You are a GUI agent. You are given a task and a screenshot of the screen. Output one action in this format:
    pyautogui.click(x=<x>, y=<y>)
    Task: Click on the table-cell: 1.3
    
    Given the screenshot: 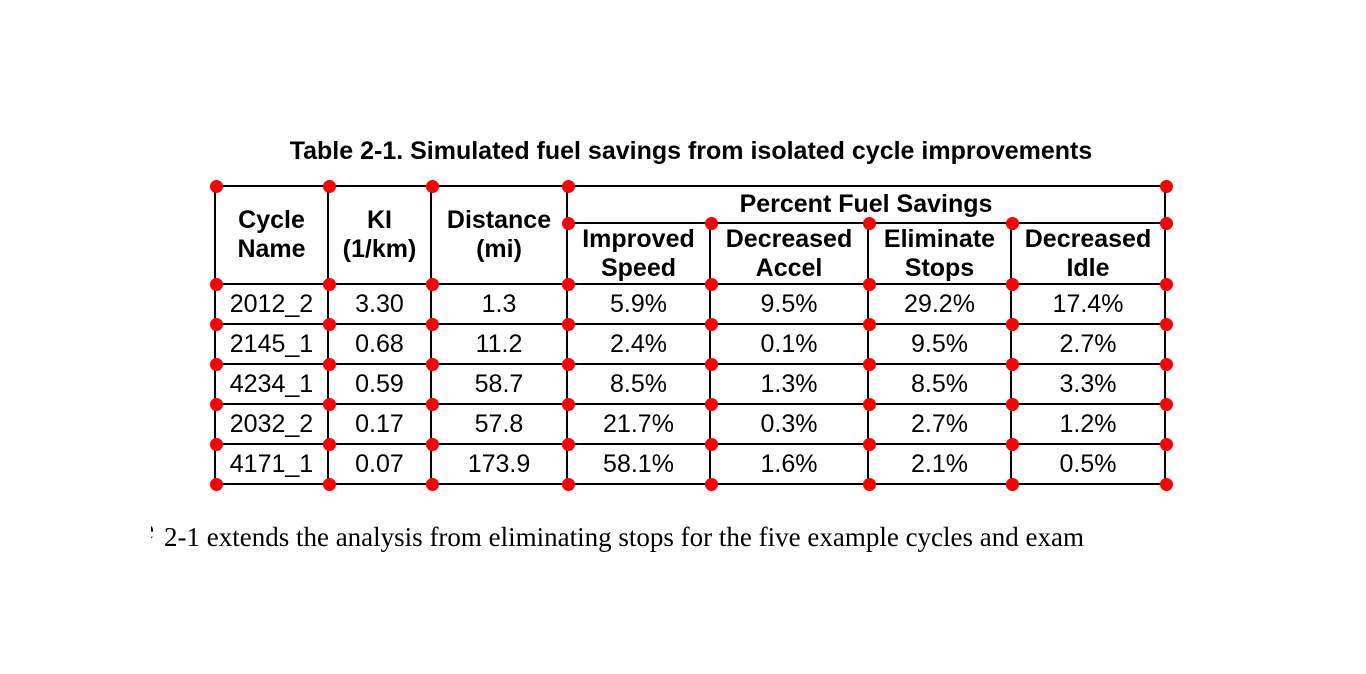 What is the action you would take?
    pyautogui.click(x=499, y=304)
    